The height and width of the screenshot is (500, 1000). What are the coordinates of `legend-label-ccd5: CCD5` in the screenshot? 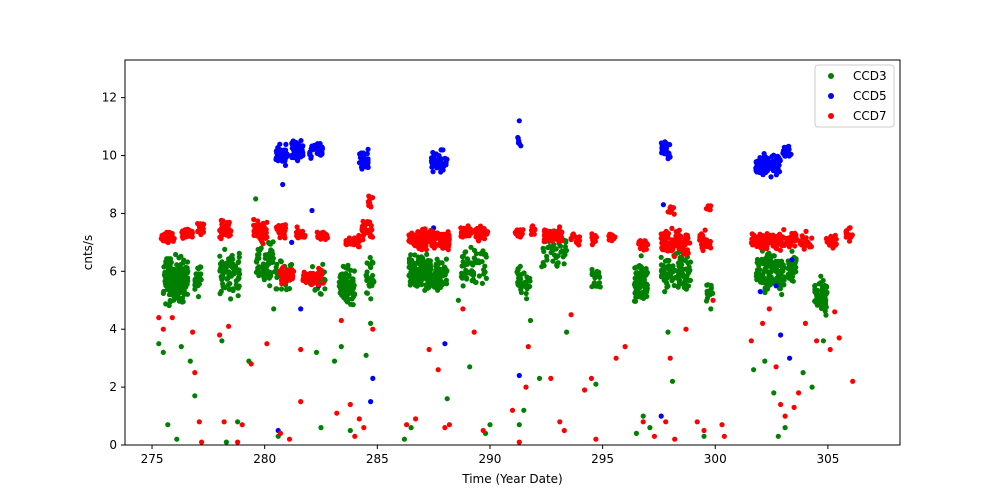 It's located at (870, 96).